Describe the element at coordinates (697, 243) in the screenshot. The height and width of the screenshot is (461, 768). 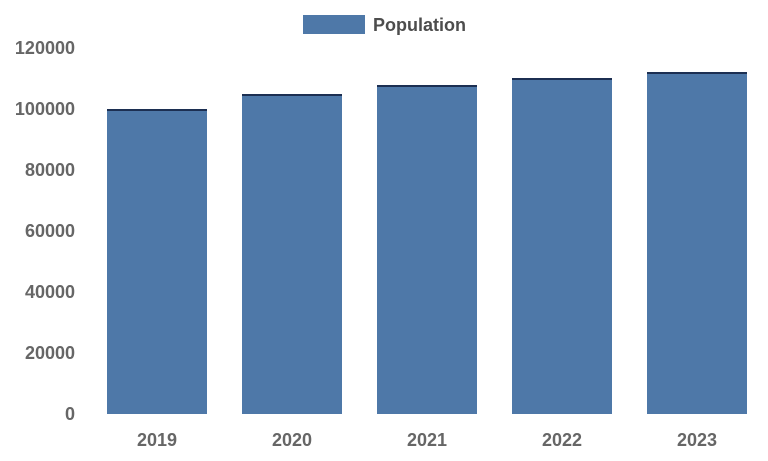
I see `bar-2023` at that location.